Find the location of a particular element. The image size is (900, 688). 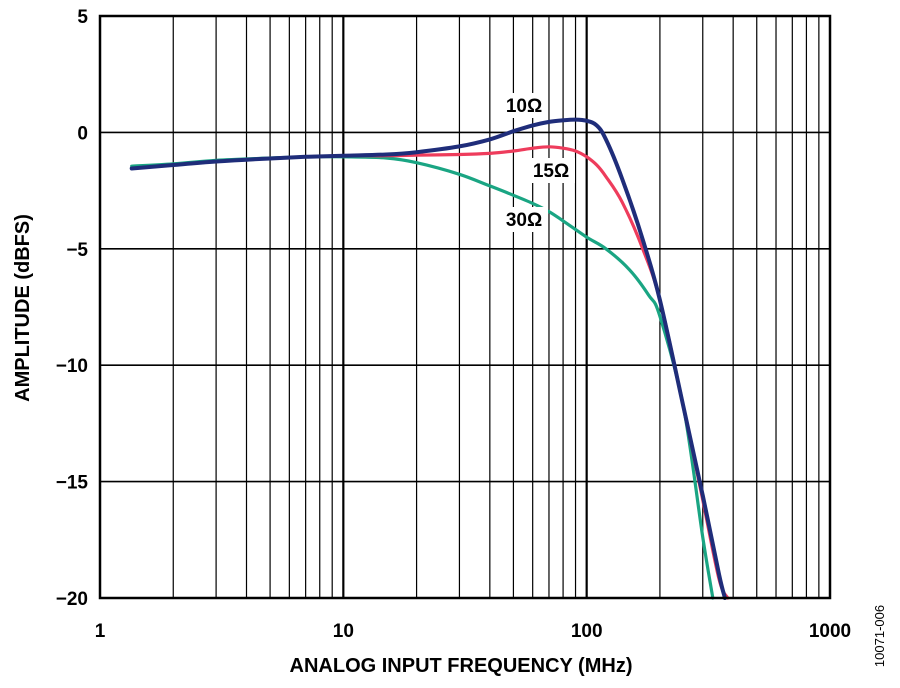

x-tick-label: 1 is located at coordinates (100, 631).